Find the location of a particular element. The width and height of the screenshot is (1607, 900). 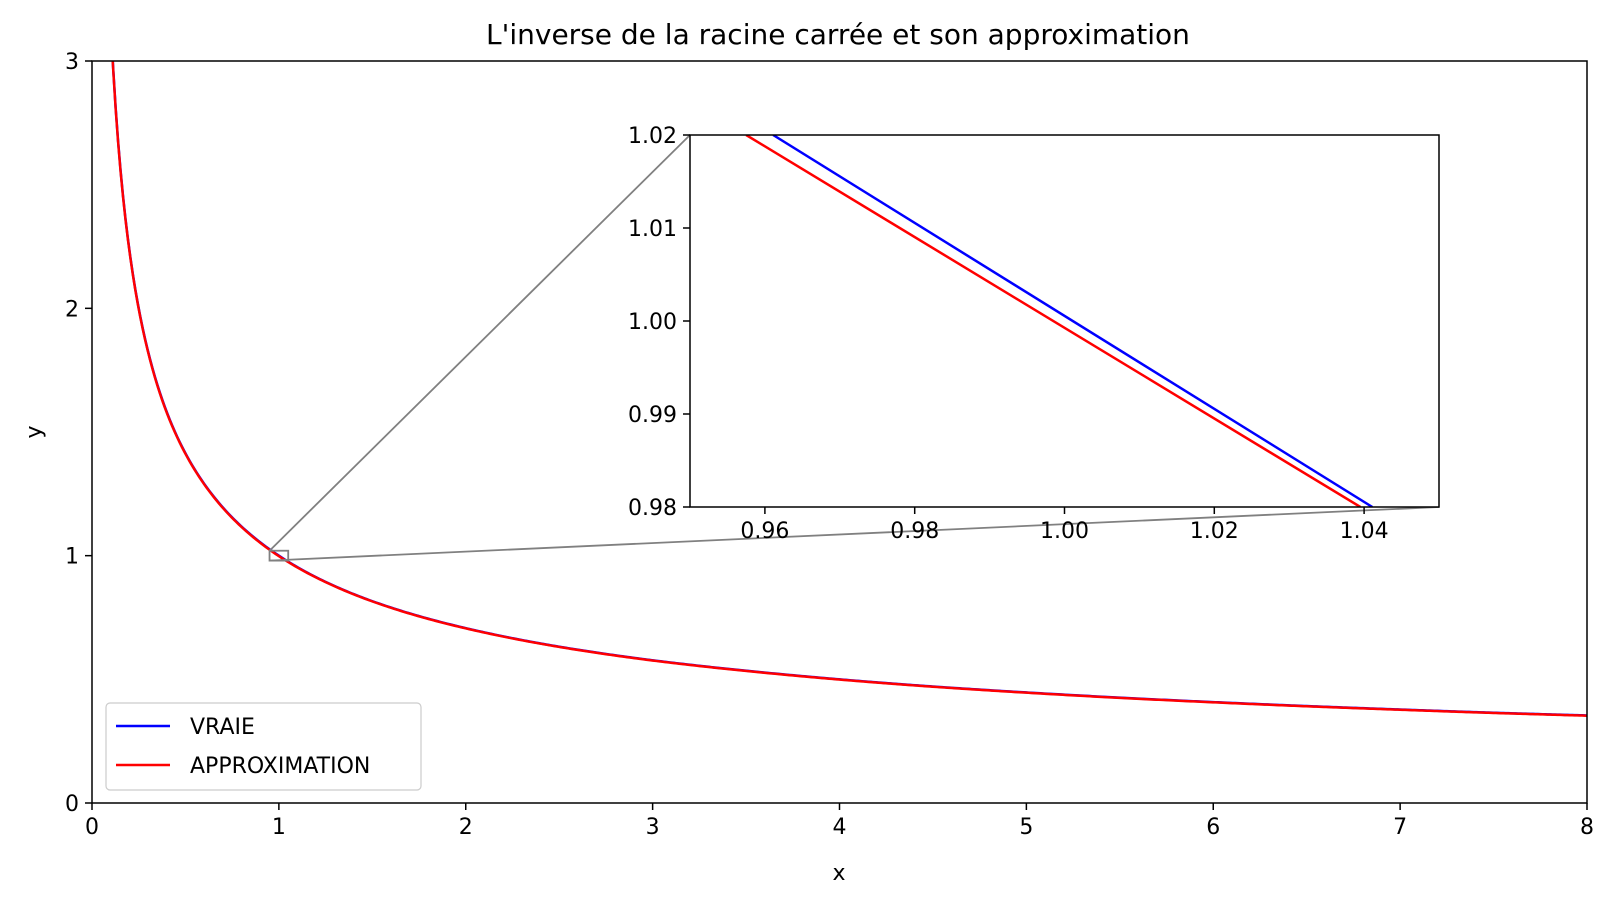

x-tick-label: 3 is located at coordinates (653, 827).